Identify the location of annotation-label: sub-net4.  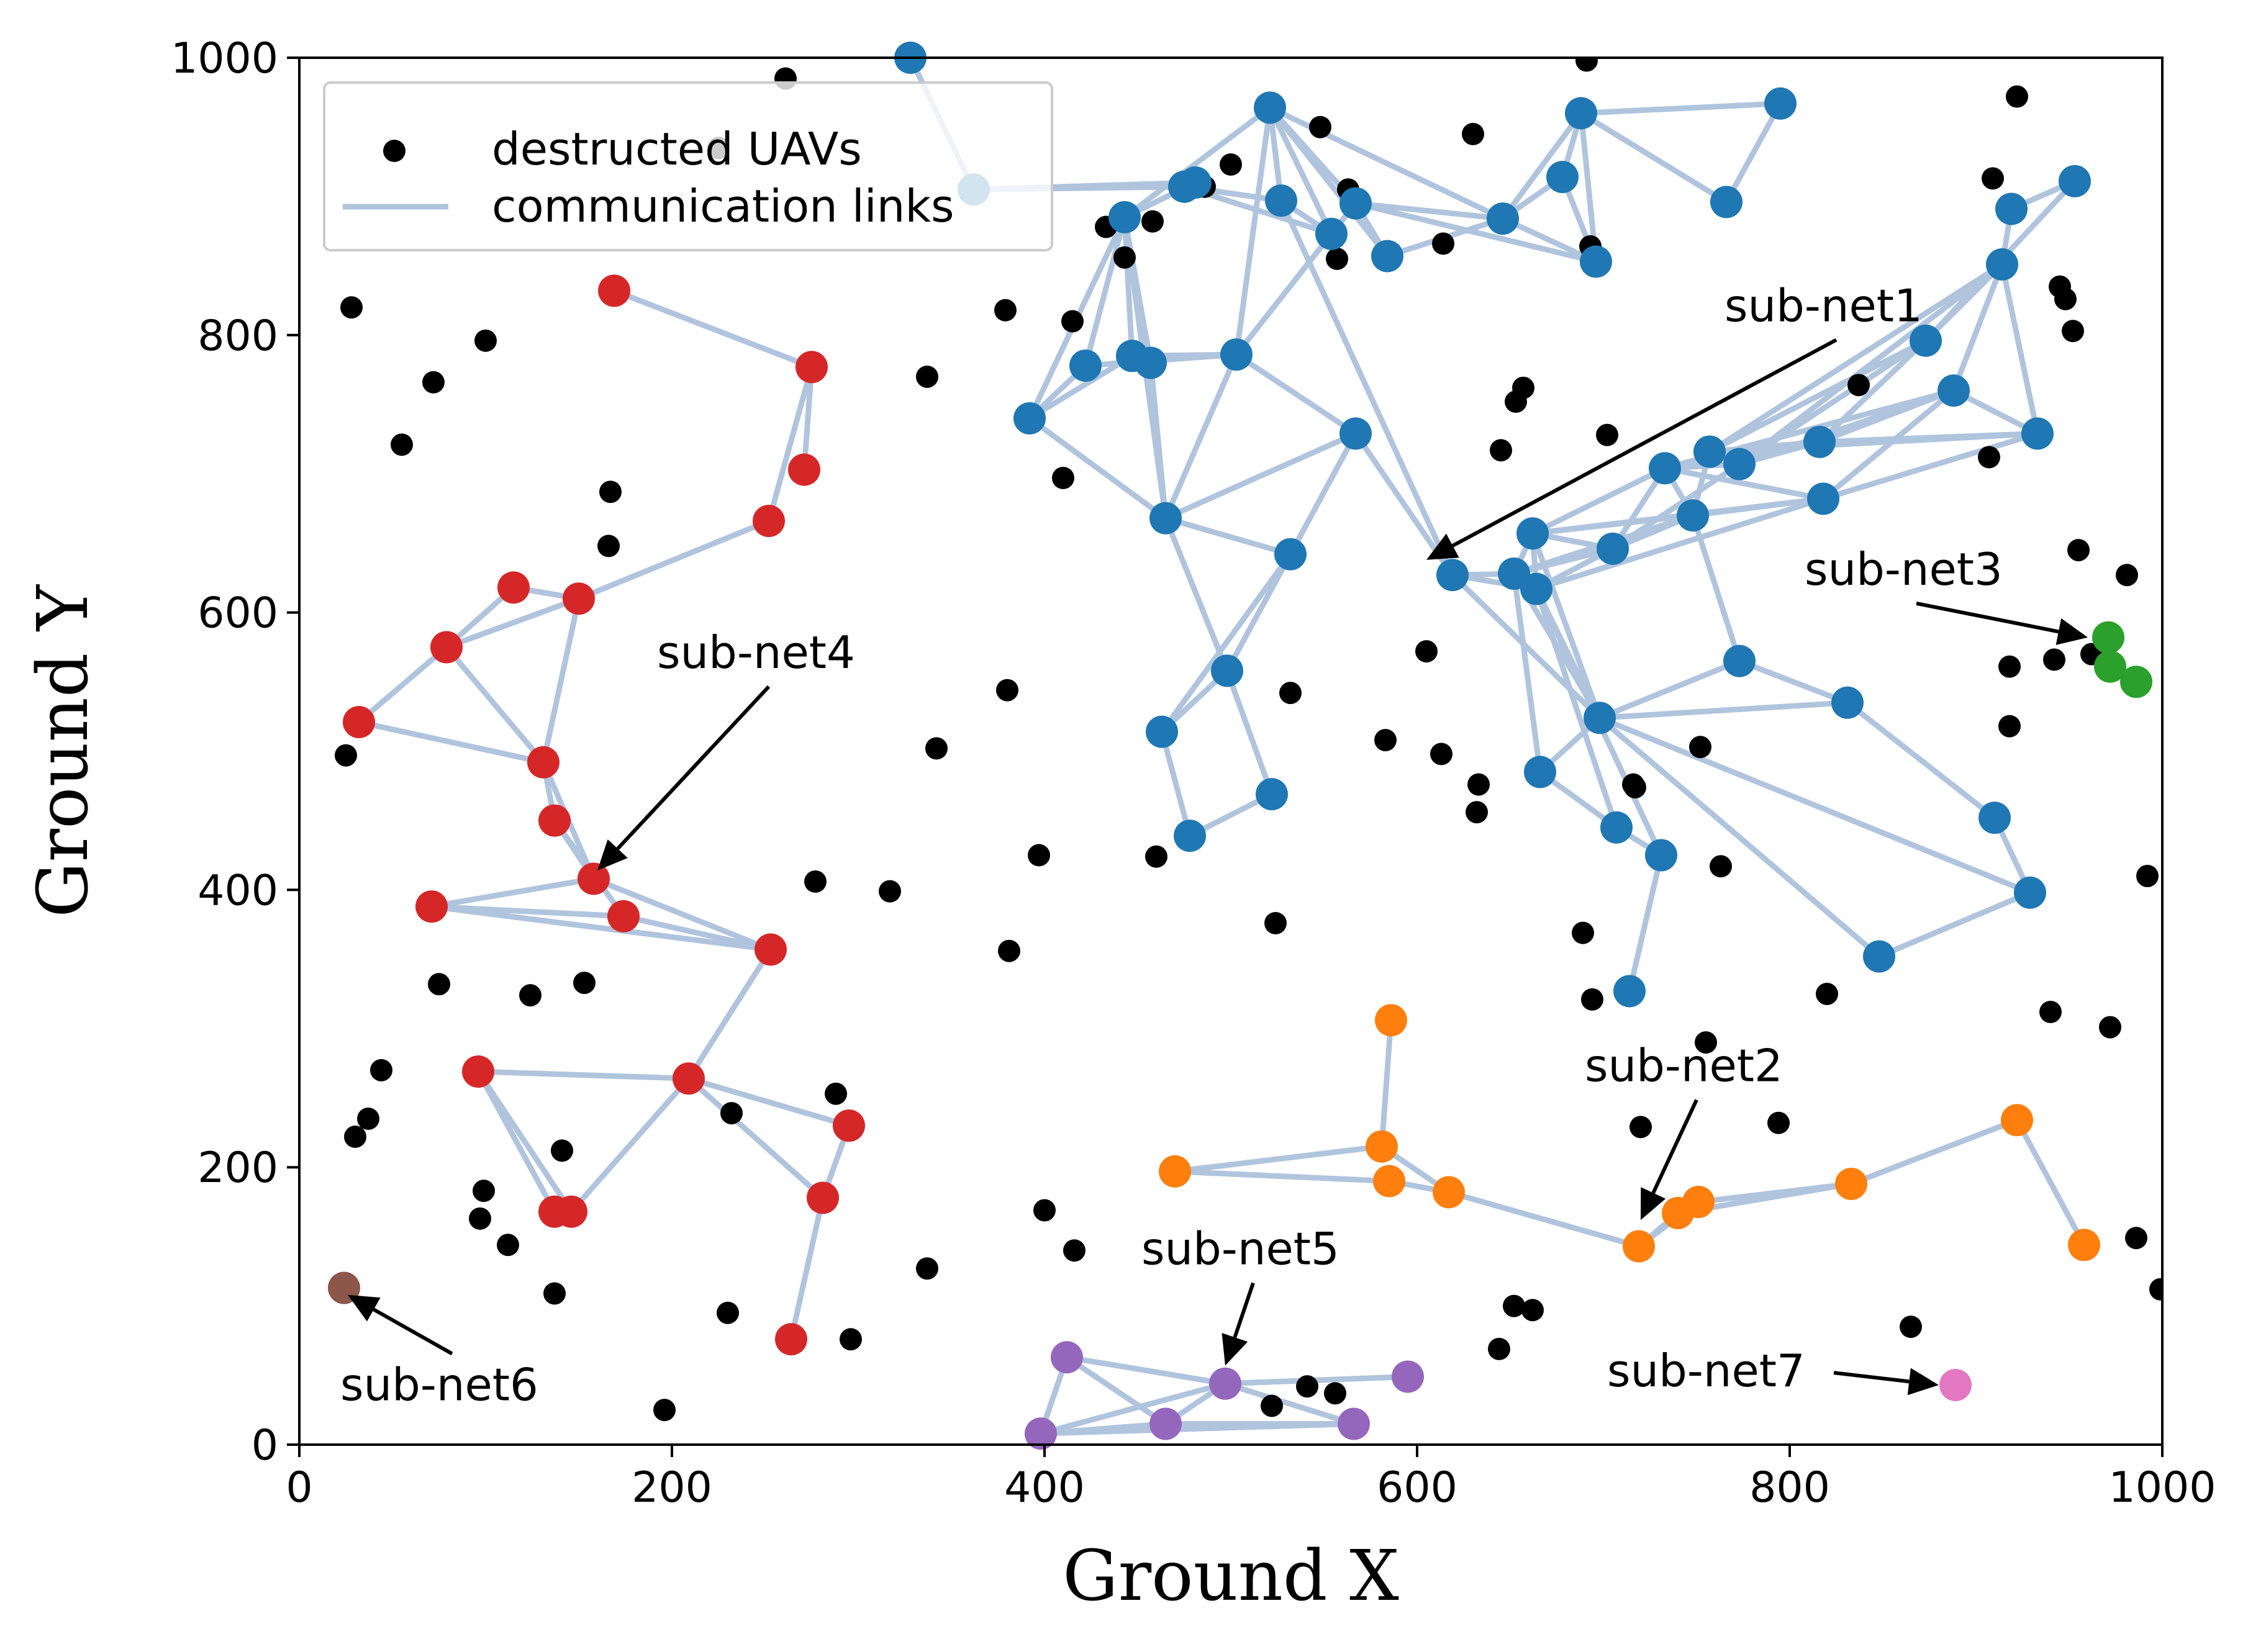
(756, 652).